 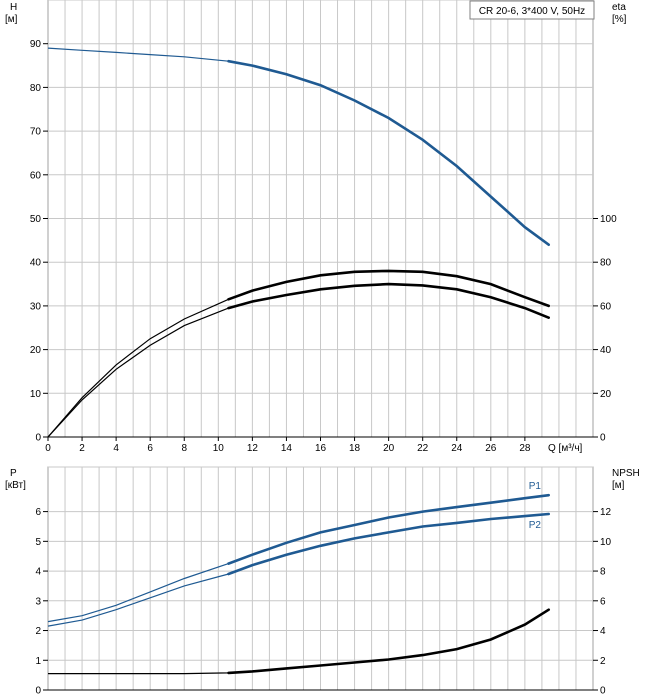 What do you see at coordinates (603, 601) in the screenshot?
I see `right-tick-label: 6` at bounding box center [603, 601].